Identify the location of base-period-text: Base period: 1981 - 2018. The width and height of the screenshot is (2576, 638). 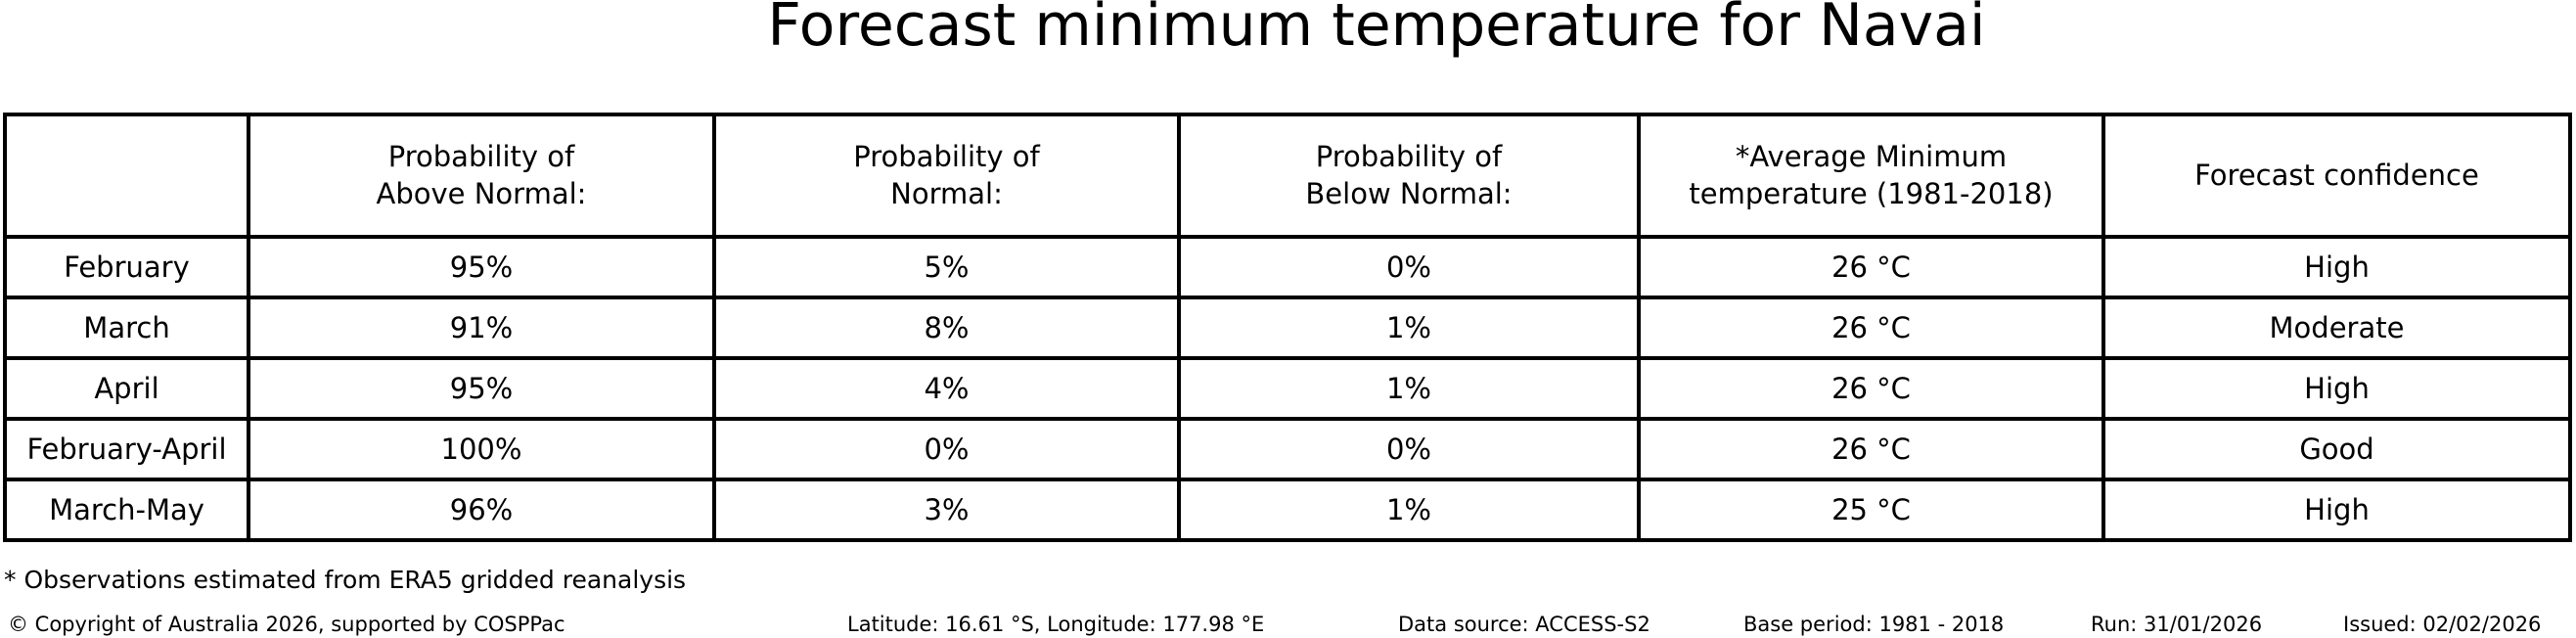
(1874, 624).